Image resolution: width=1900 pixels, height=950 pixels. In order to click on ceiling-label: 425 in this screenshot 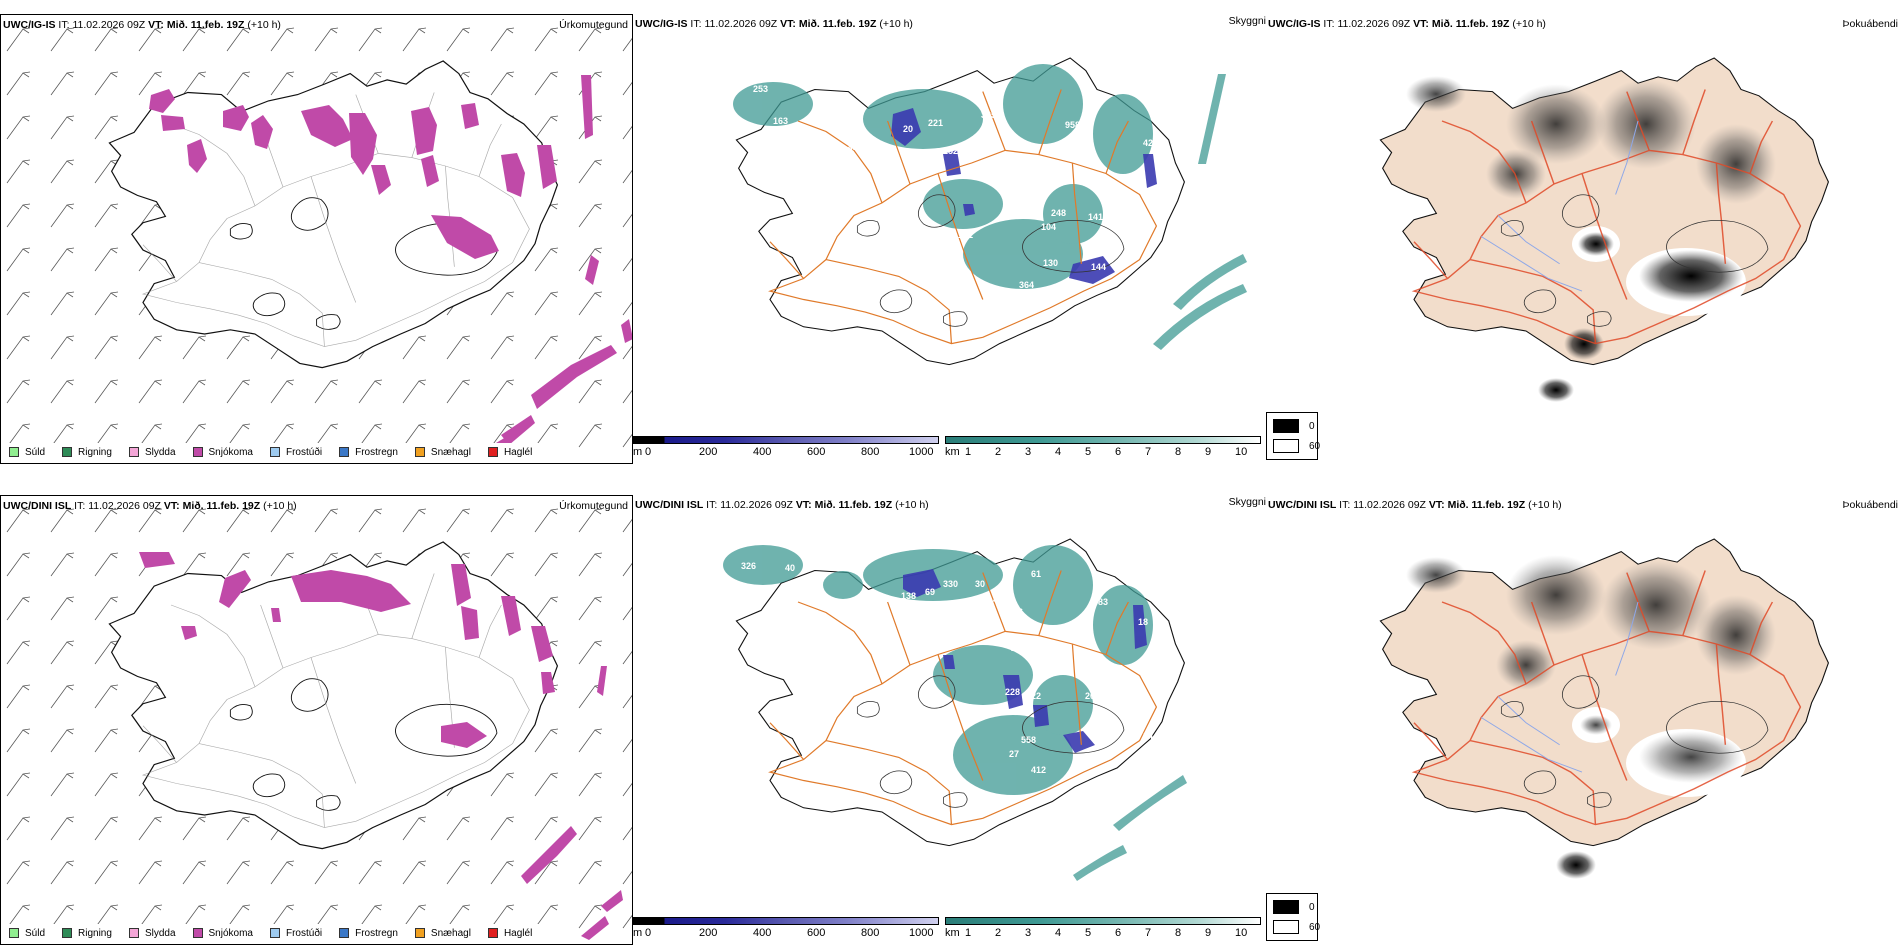, I will do `click(1000, 600)`.